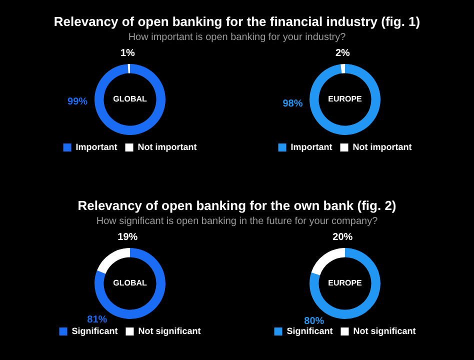 The image size is (474, 360). What do you see at coordinates (237, 37) in the screenshot?
I see `text: How important is open banking for your industry?` at bounding box center [237, 37].